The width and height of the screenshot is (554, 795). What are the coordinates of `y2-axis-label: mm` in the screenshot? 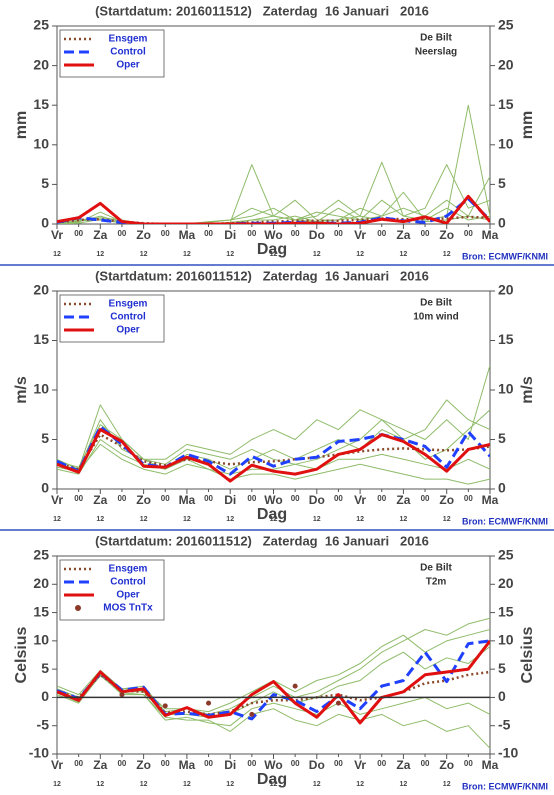 It's located at (527, 125).